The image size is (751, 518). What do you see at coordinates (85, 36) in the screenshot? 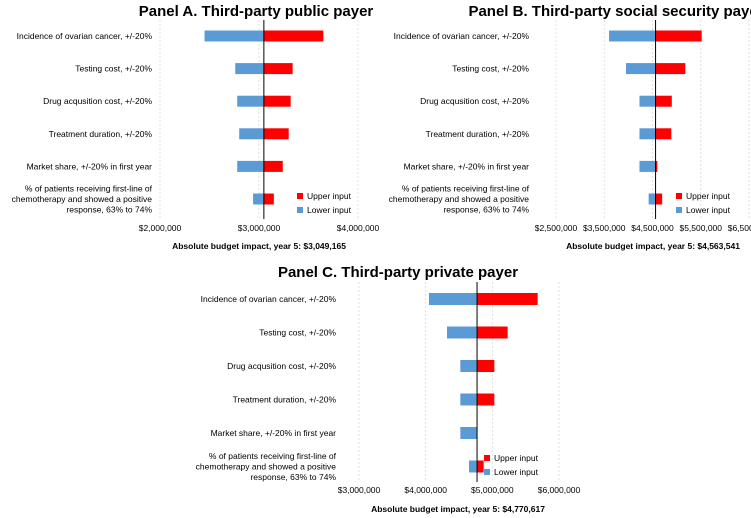
I see `panel-a-row-label: Incidence of ovarian cancer, +/-20%` at bounding box center [85, 36].